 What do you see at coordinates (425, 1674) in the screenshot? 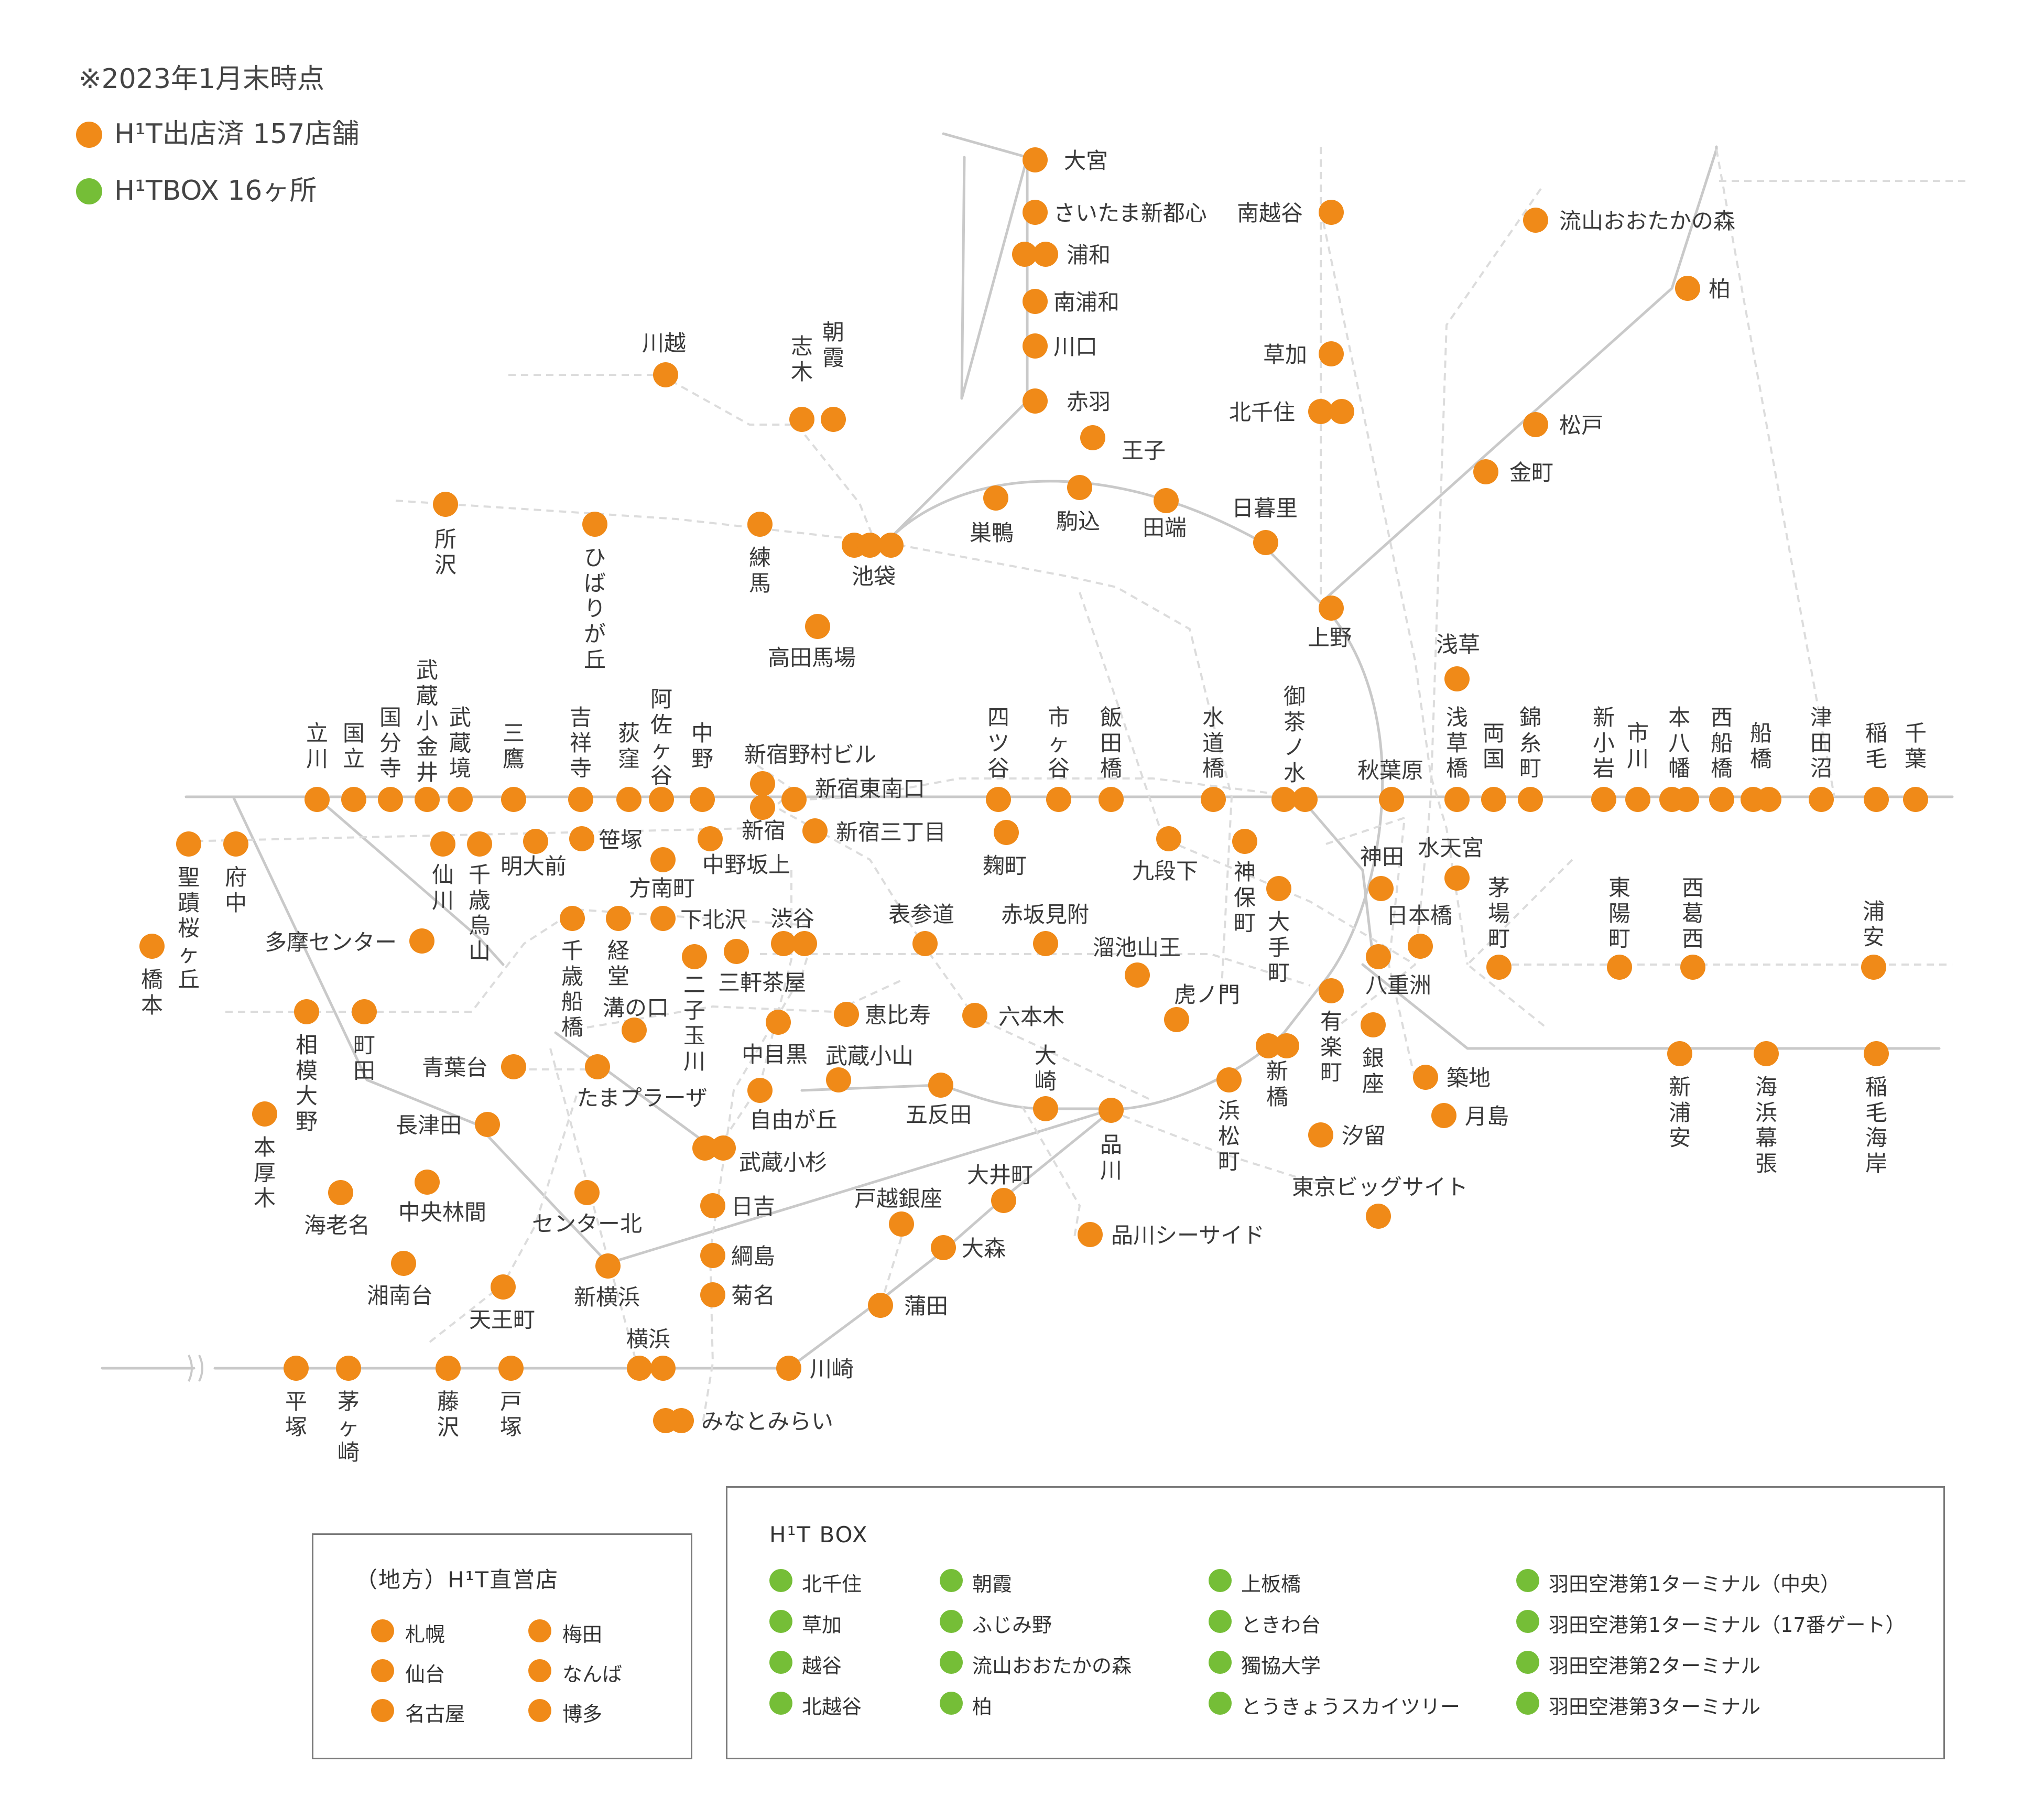
I see `regional-store-label: 仙台` at bounding box center [425, 1674].